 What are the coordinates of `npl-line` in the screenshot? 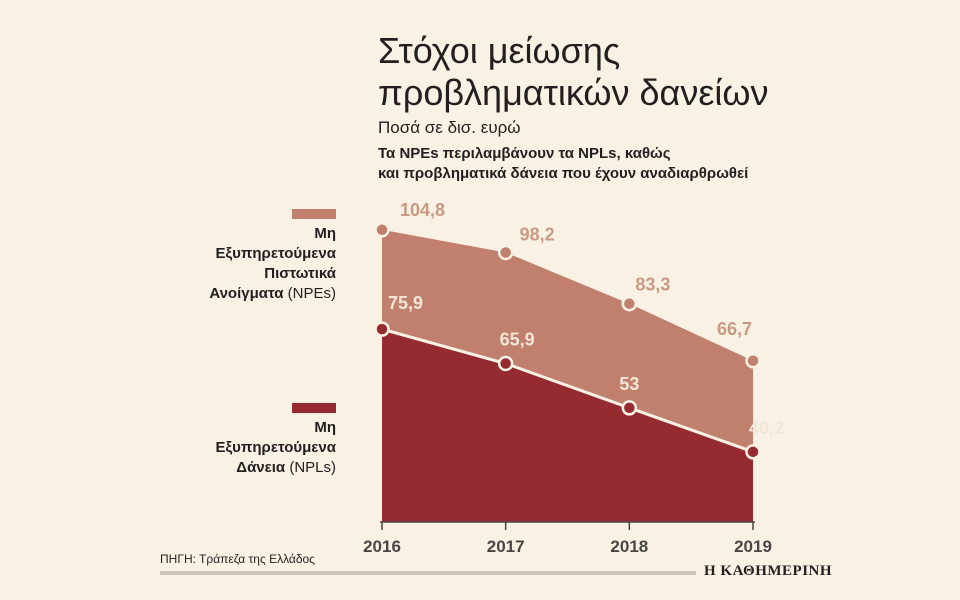 It's located at (567, 390).